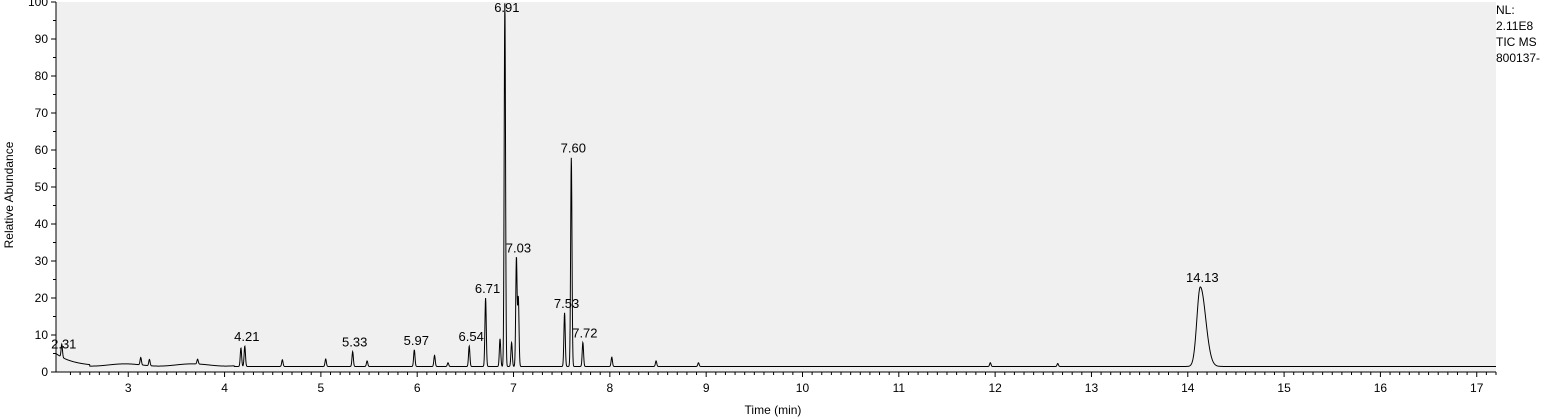  I want to click on x-tick-label: 17, so click(1477, 388).